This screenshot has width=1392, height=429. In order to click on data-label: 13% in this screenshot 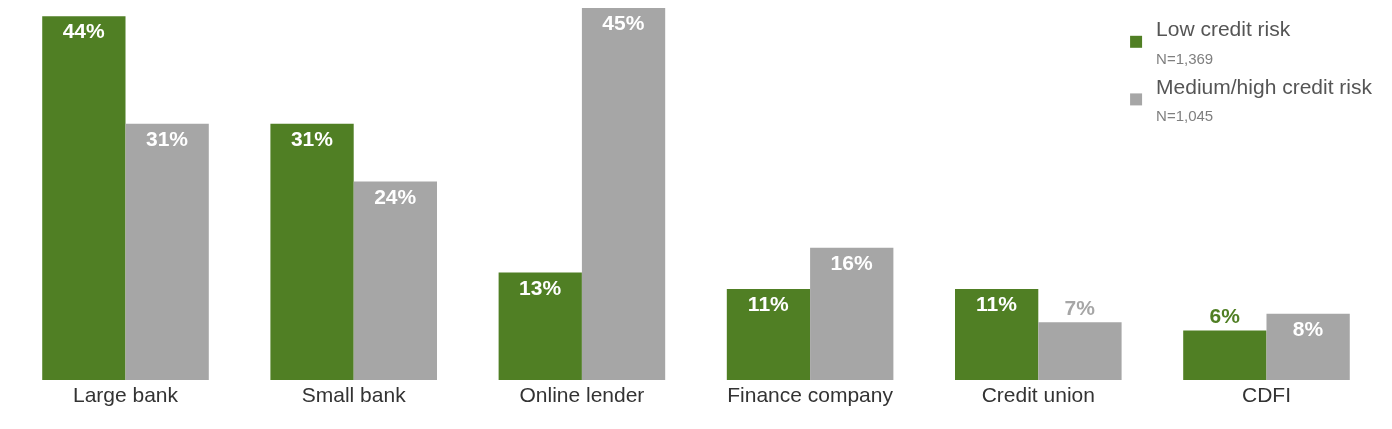, I will do `click(540, 287)`.